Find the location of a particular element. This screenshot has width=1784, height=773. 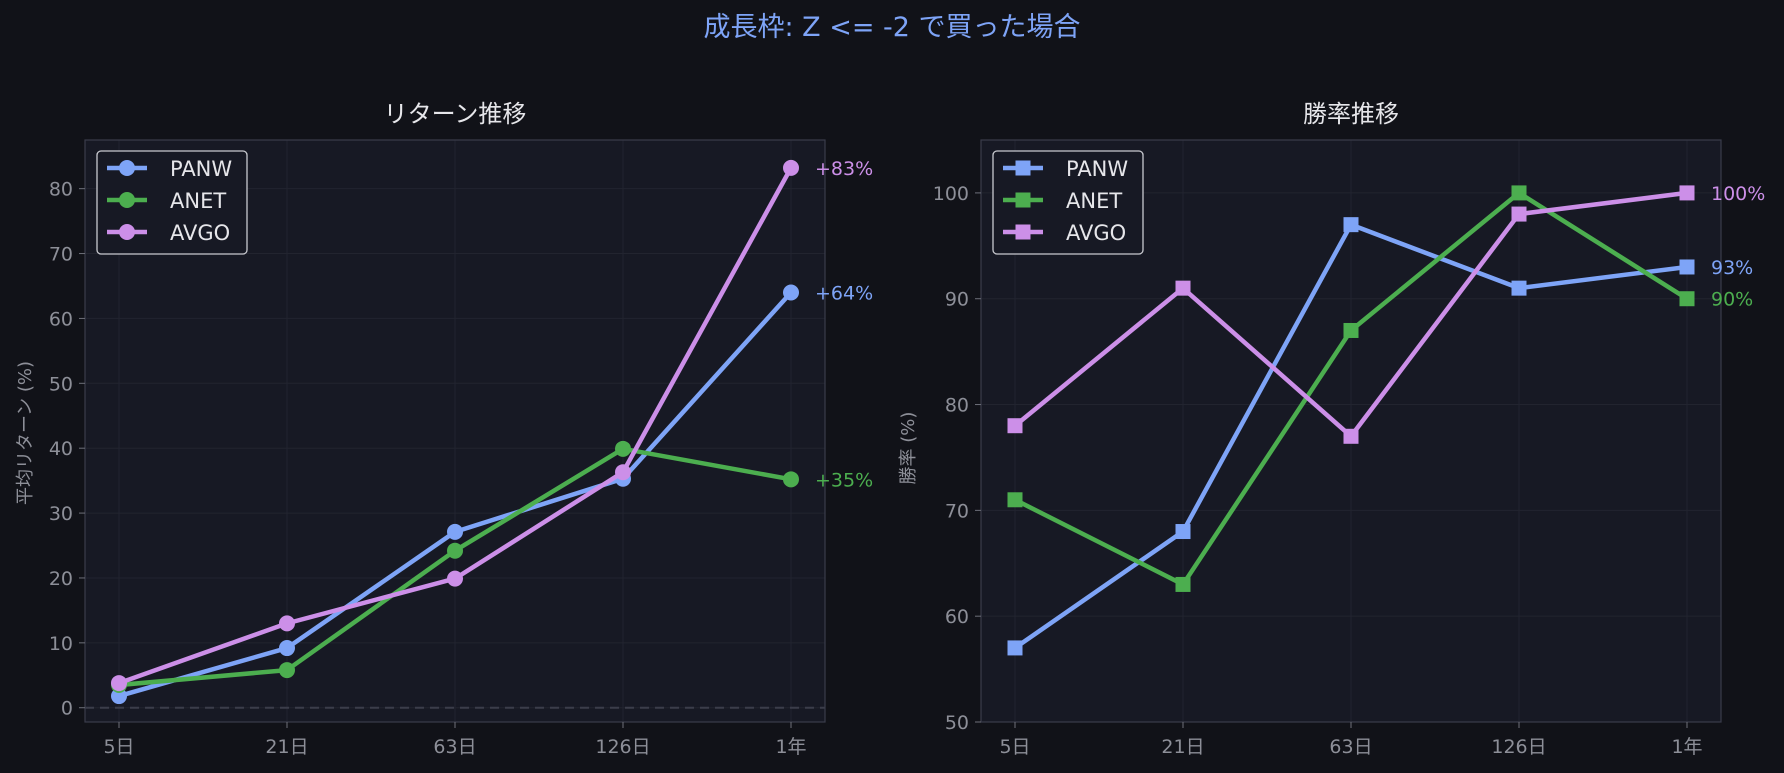

returns-chart-title: リターン推移 is located at coordinates (455, 114).